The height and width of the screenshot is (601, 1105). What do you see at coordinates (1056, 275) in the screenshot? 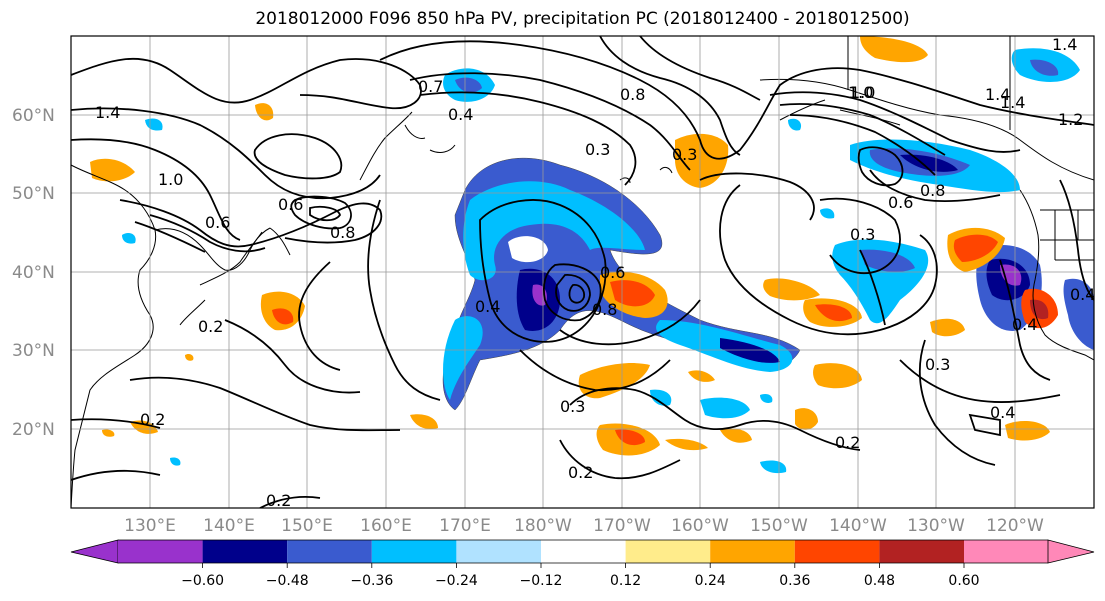
I see `na-west-coastline` at bounding box center [1056, 275].